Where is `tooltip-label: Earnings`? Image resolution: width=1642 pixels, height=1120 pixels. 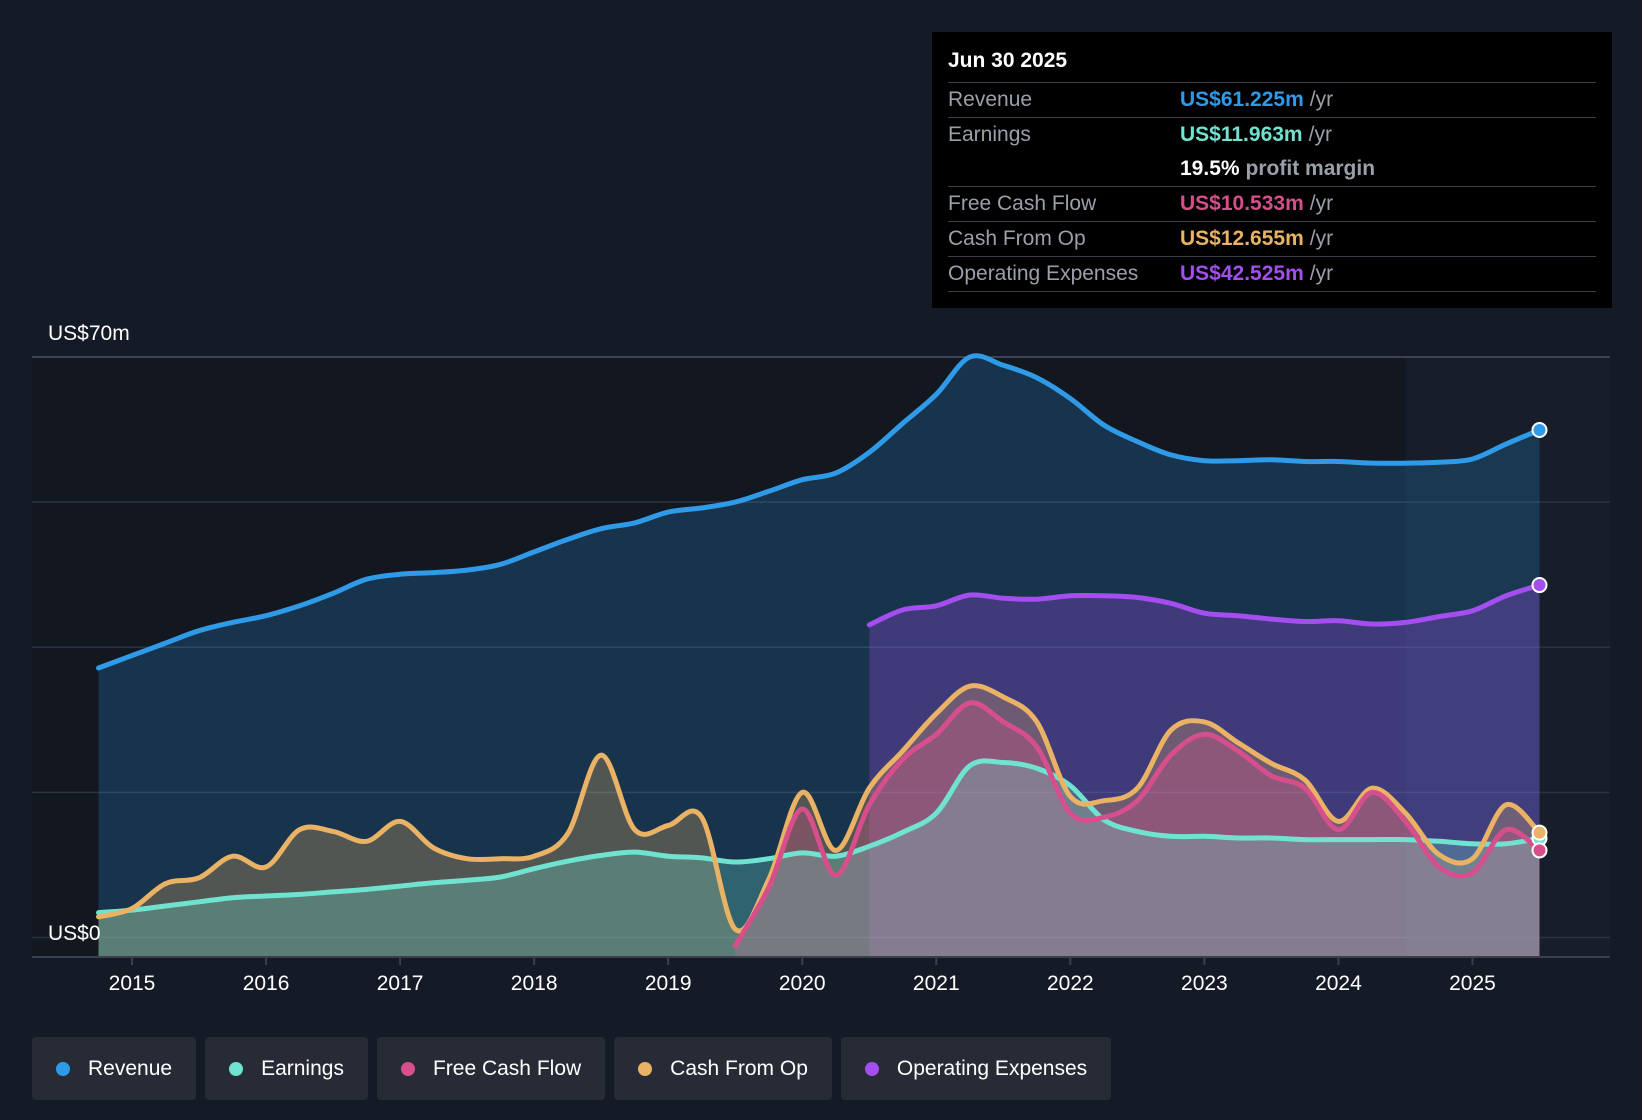 tooltip-label: Earnings is located at coordinates (989, 134).